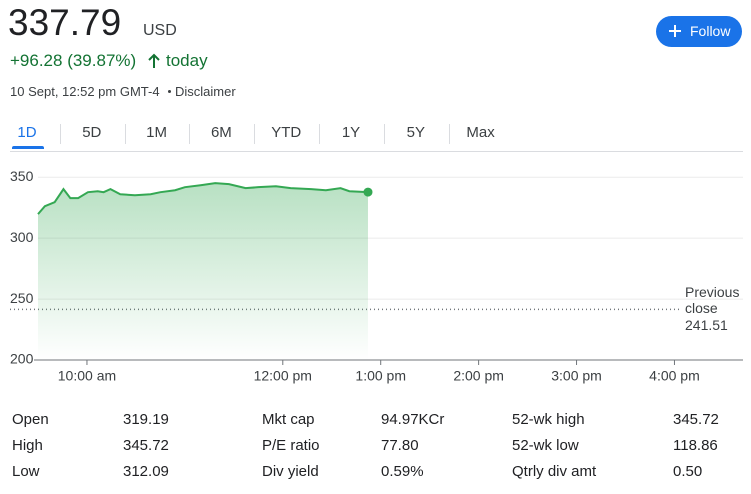 This screenshot has height=494, width=751. What do you see at coordinates (92, 132) in the screenshot?
I see `range-tab: 5D` at bounding box center [92, 132].